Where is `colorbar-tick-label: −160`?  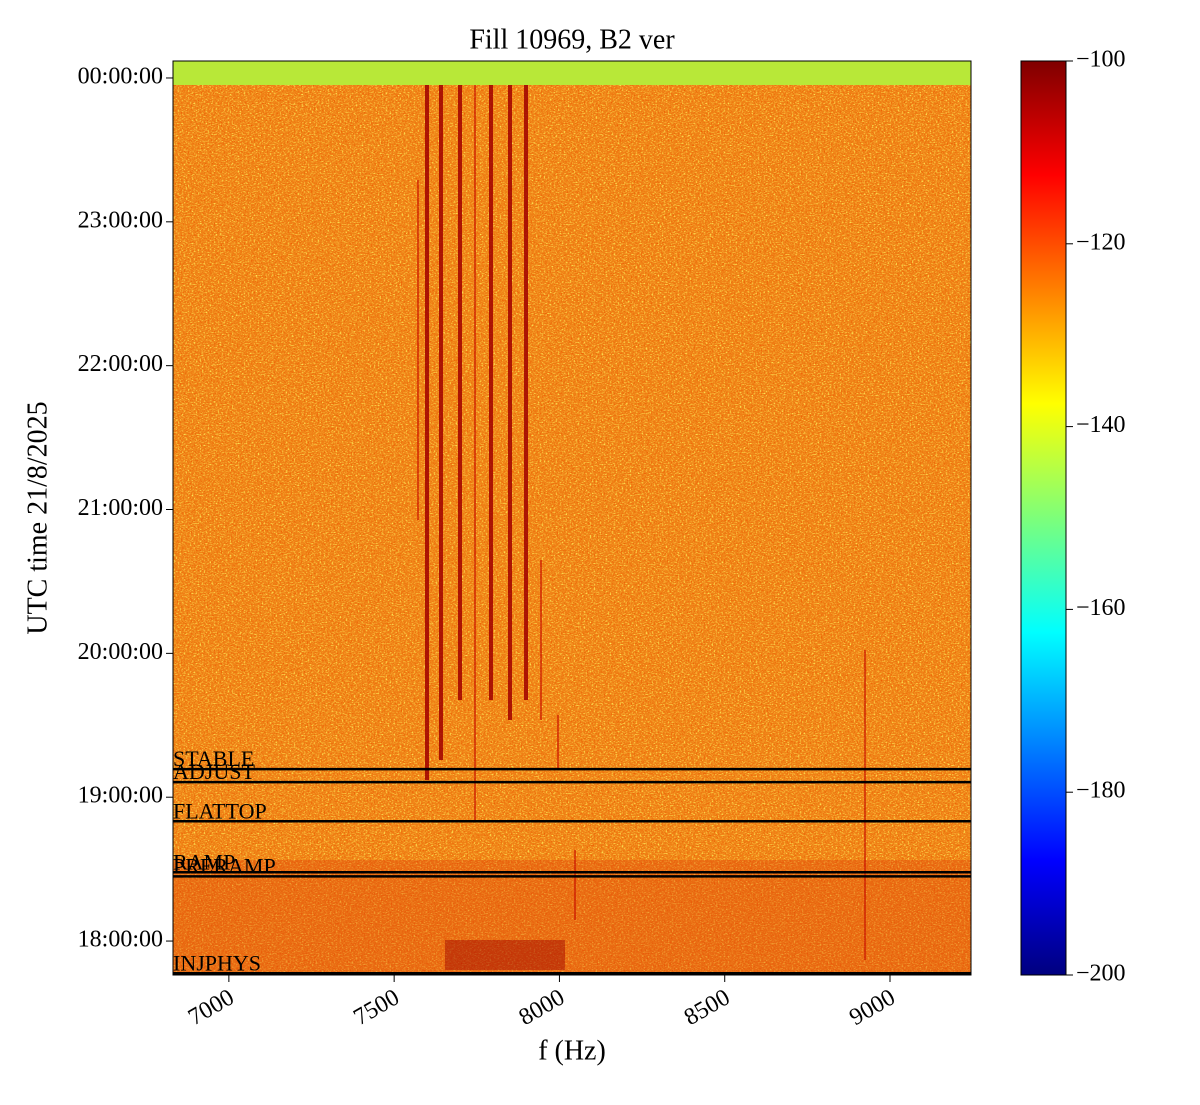 colorbar-tick-label: −160 is located at coordinates (1101, 608).